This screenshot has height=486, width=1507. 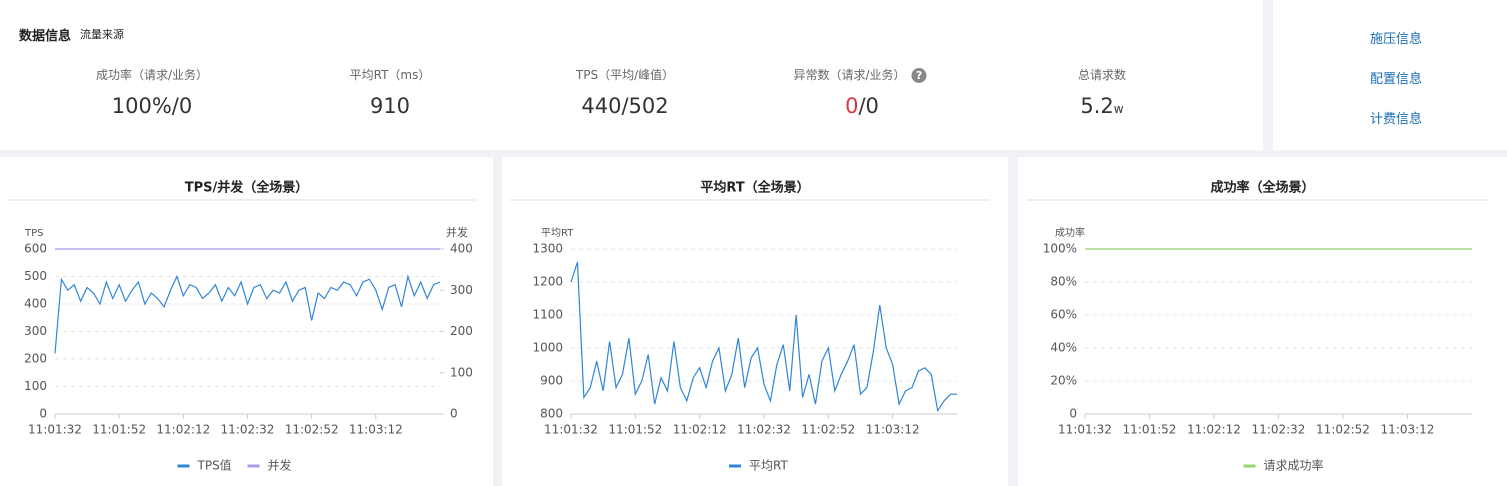 I want to click on y2-tick-label: 400, so click(x=461, y=249).